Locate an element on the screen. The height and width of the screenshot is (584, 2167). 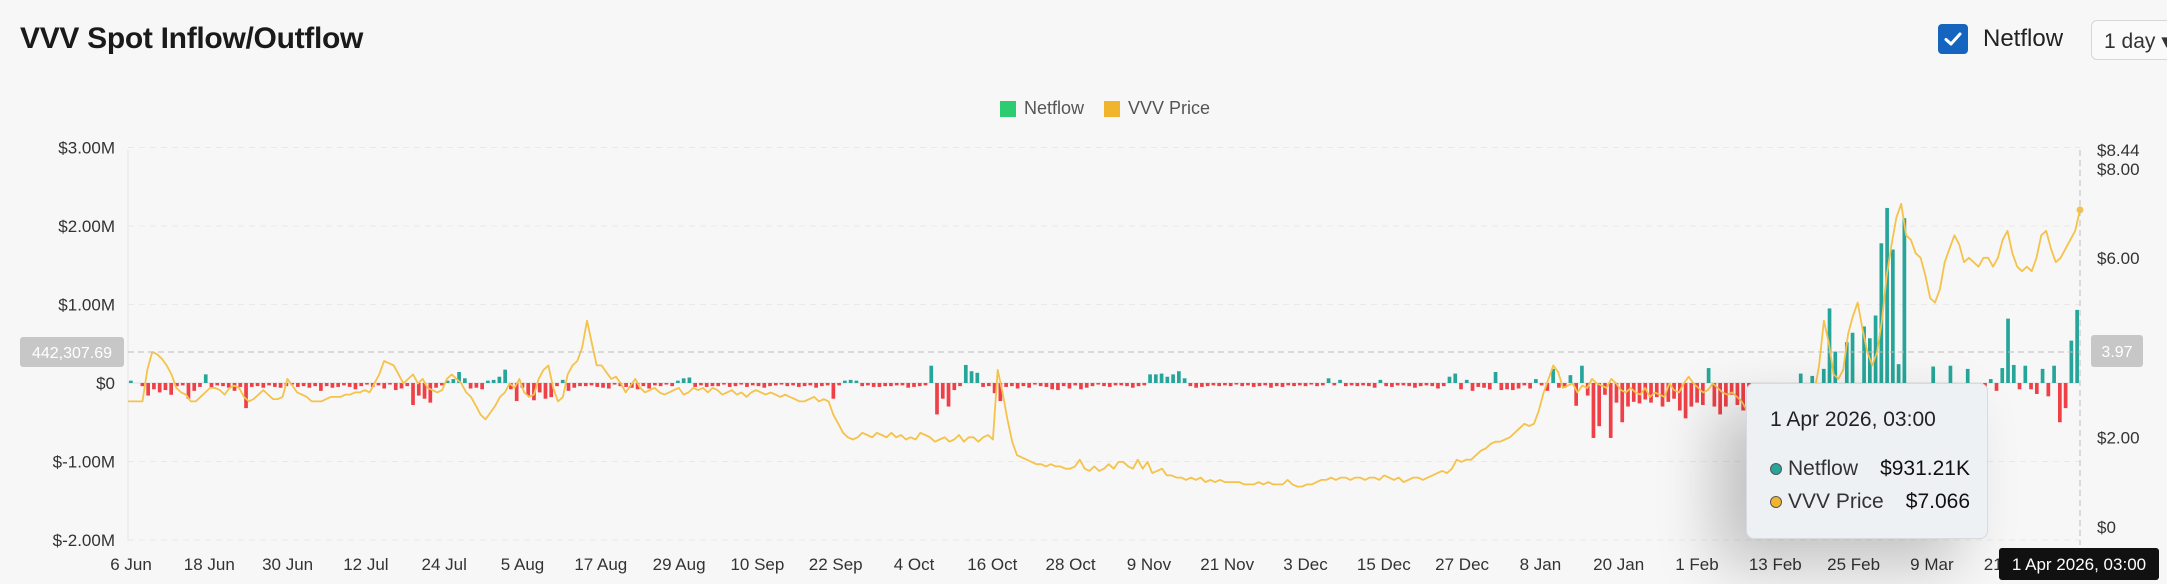
x-tick-label: 9 Nov is located at coordinates (1149, 564).